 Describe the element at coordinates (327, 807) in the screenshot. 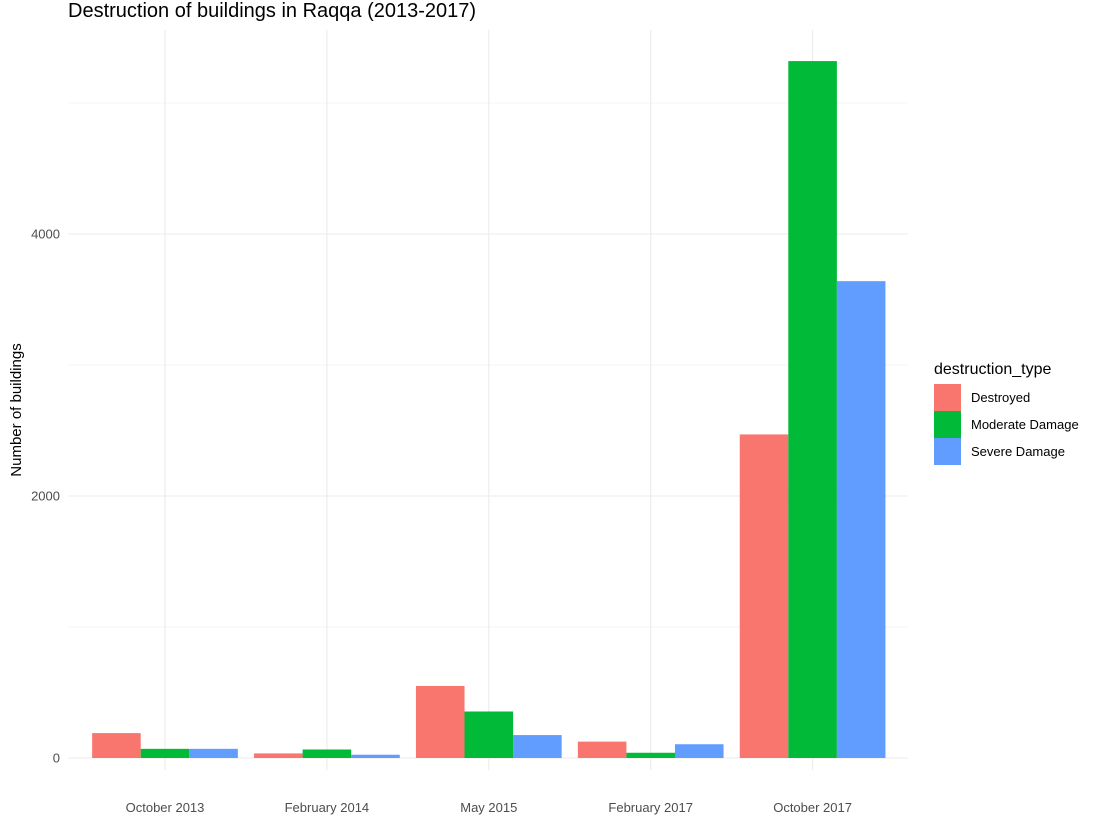

I see `x-tick-label: February 2014` at that location.